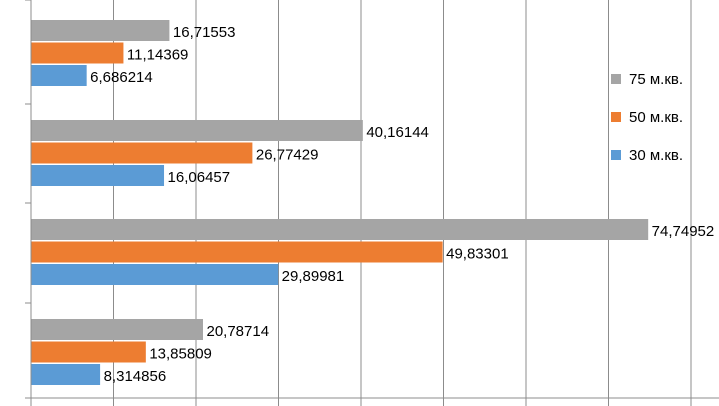 The width and height of the screenshot is (719, 406). Describe the element at coordinates (656, 155) in the screenshot. I see `legend-label-30: 30 м.кв.` at that location.